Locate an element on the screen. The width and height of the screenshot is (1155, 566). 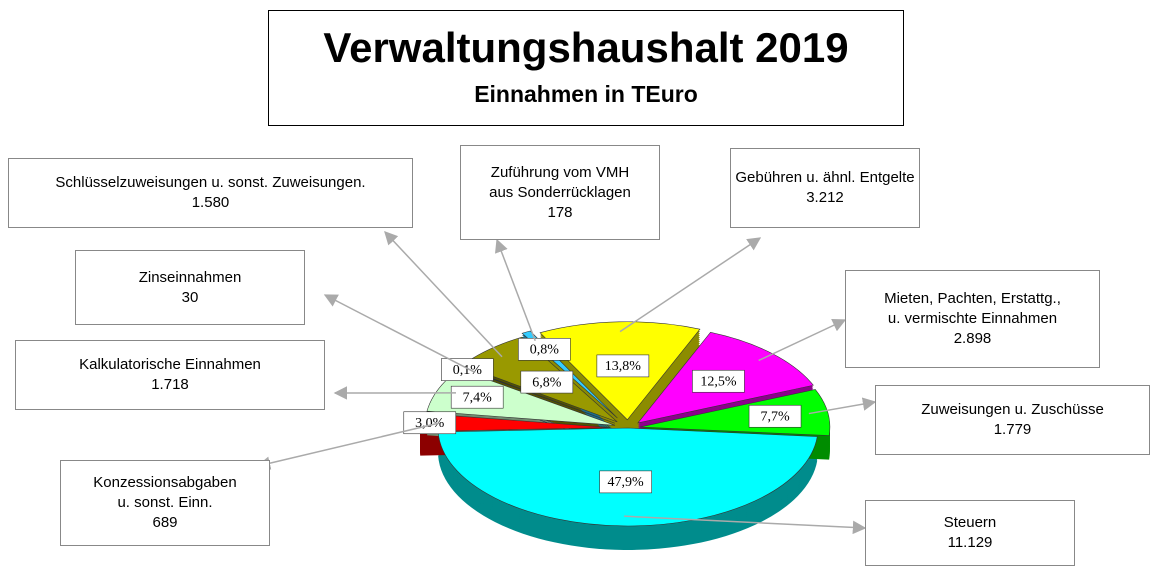
value-label: 11.129 is located at coordinates (970, 542).